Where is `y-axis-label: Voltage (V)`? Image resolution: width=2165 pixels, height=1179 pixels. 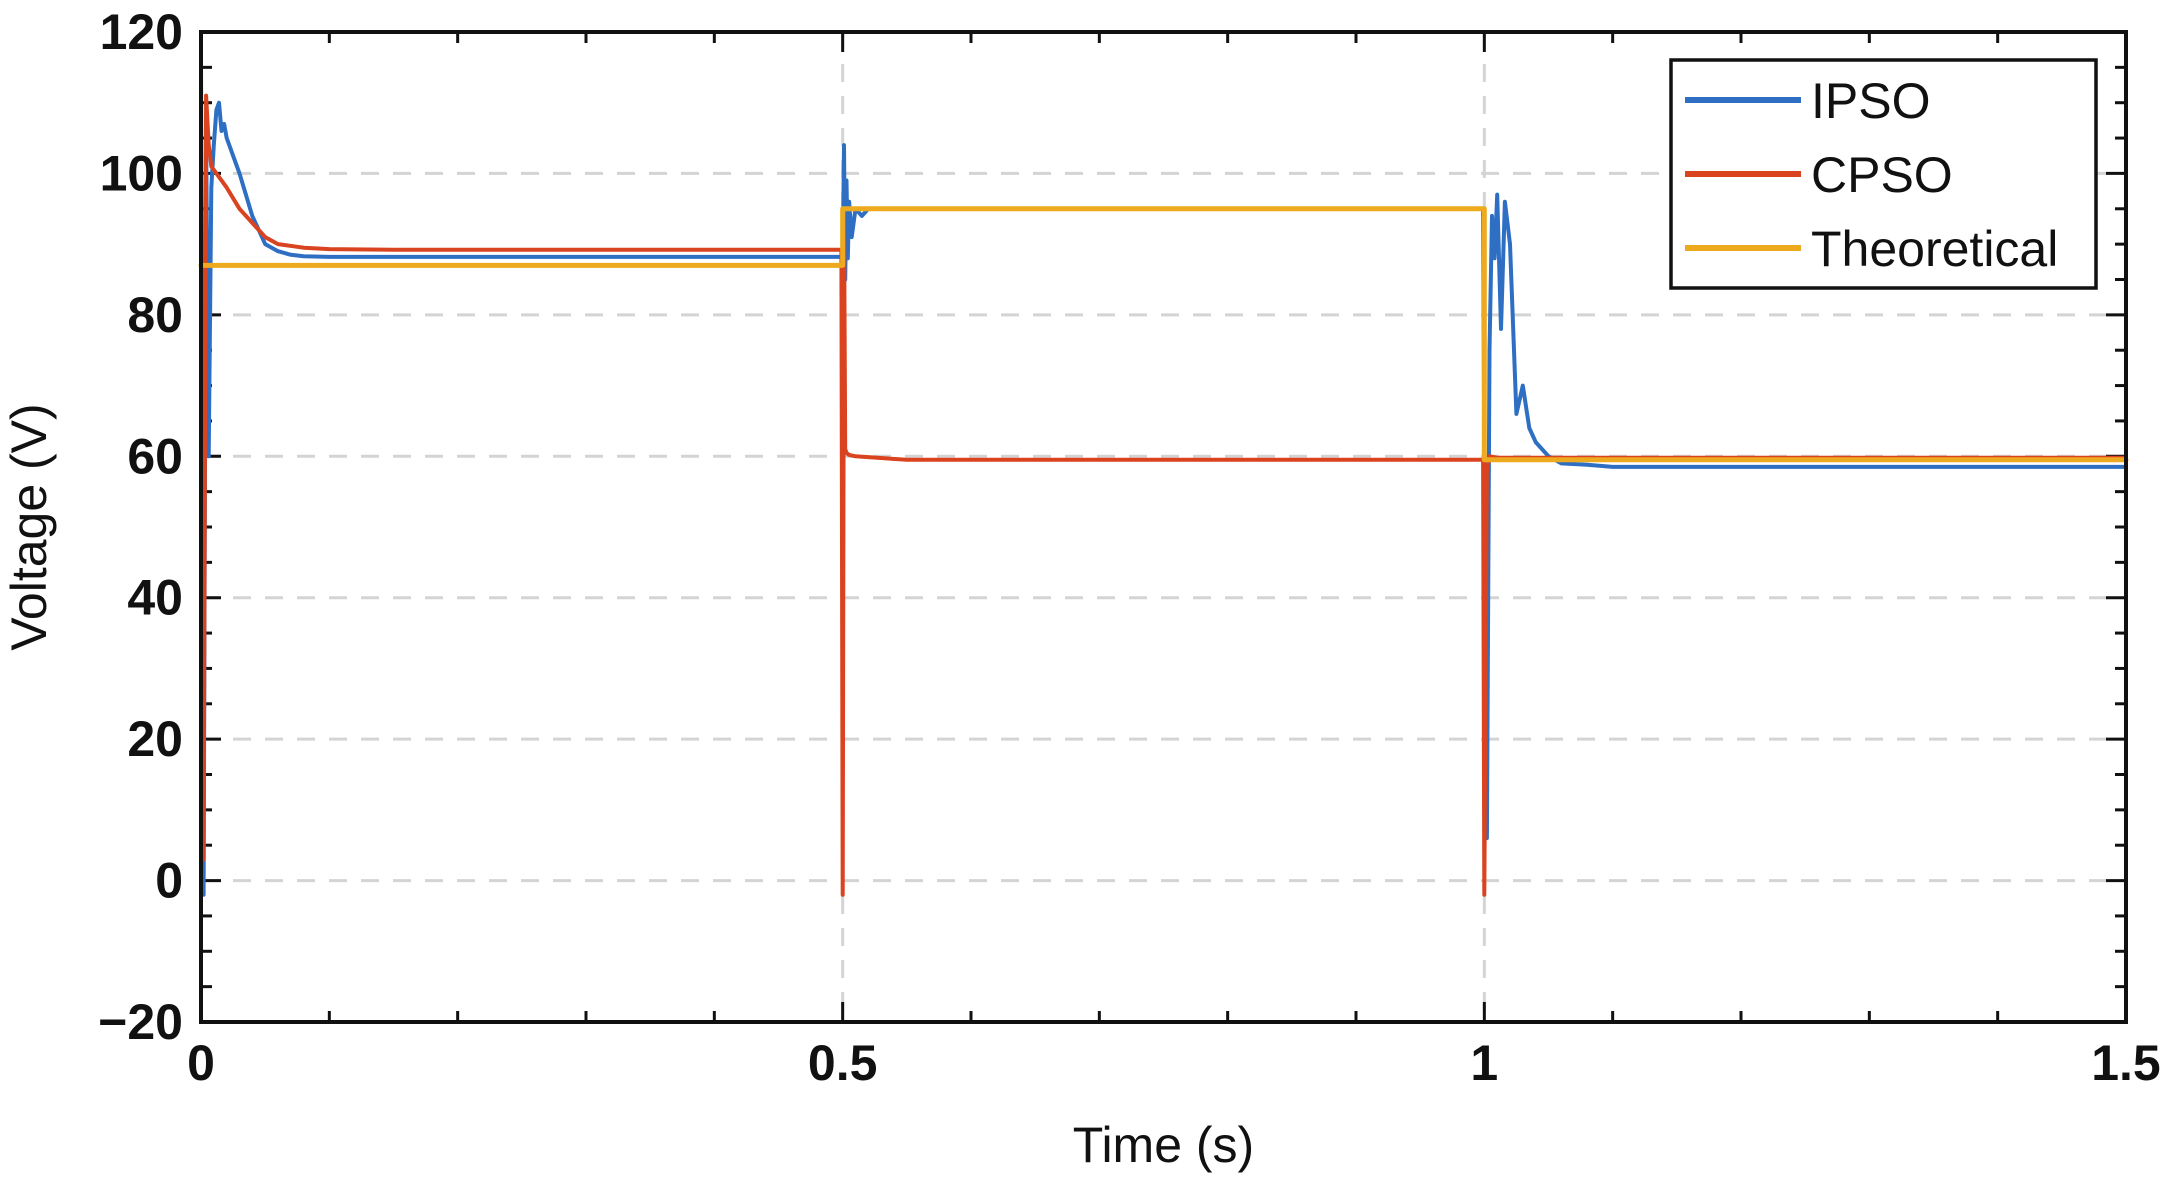 y-axis-label: Voltage (V) is located at coordinates (29, 526).